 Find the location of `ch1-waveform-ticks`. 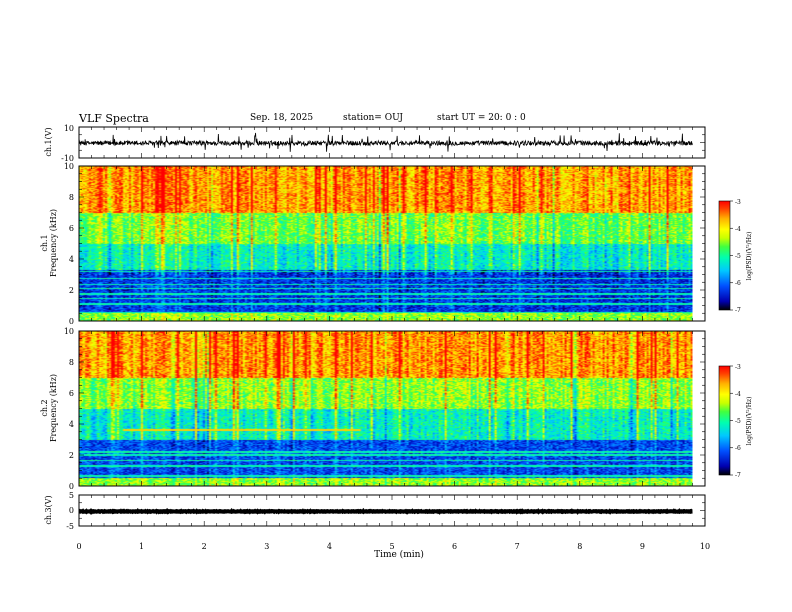

ch1-waveform-ticks is located at coordinates (392, 142).